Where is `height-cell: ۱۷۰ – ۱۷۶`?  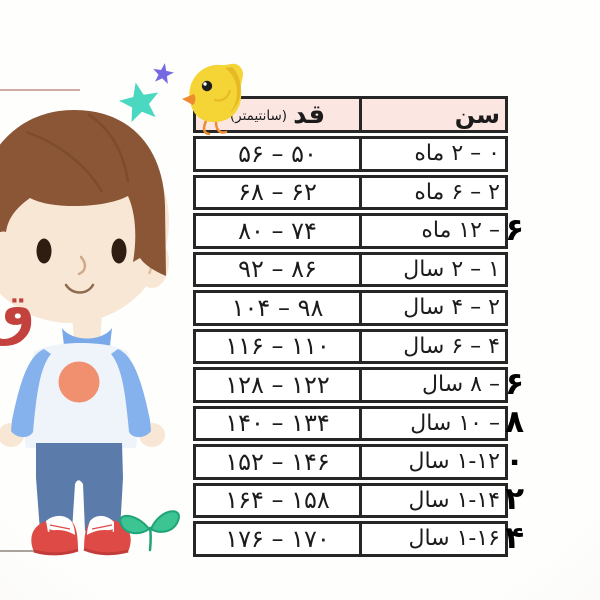
height-cell: ۱۷۰ – ۱۷۶ is located at coordinates (277, 539).